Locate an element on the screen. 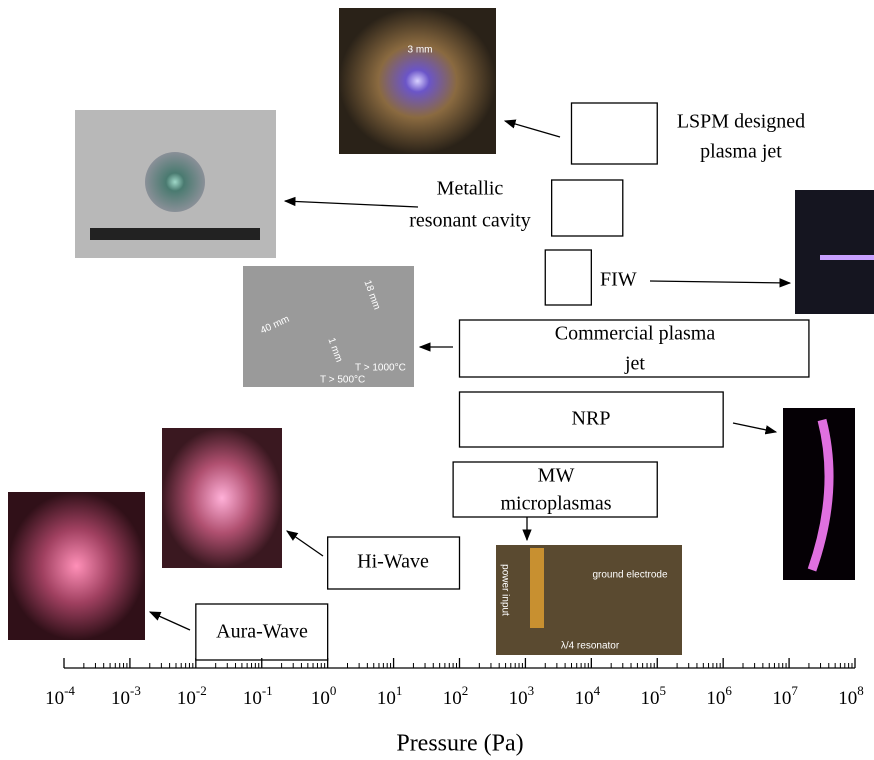 The height and width of the screenshot is (760, 874). x-tick-label: 10⁻⁴ is located at coordinates (60, 696).